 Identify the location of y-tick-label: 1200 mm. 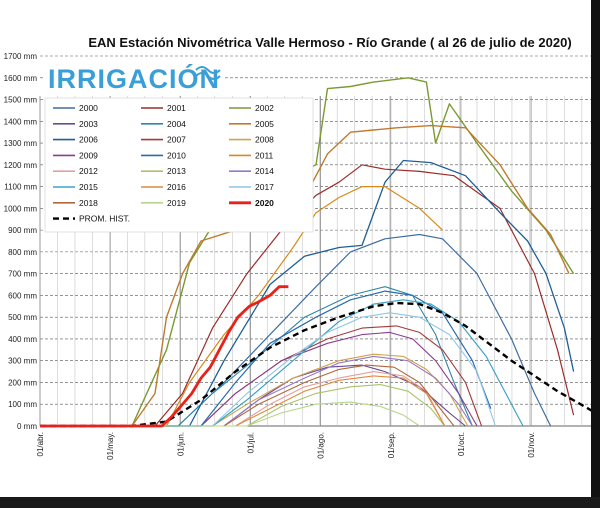
(21, 165).